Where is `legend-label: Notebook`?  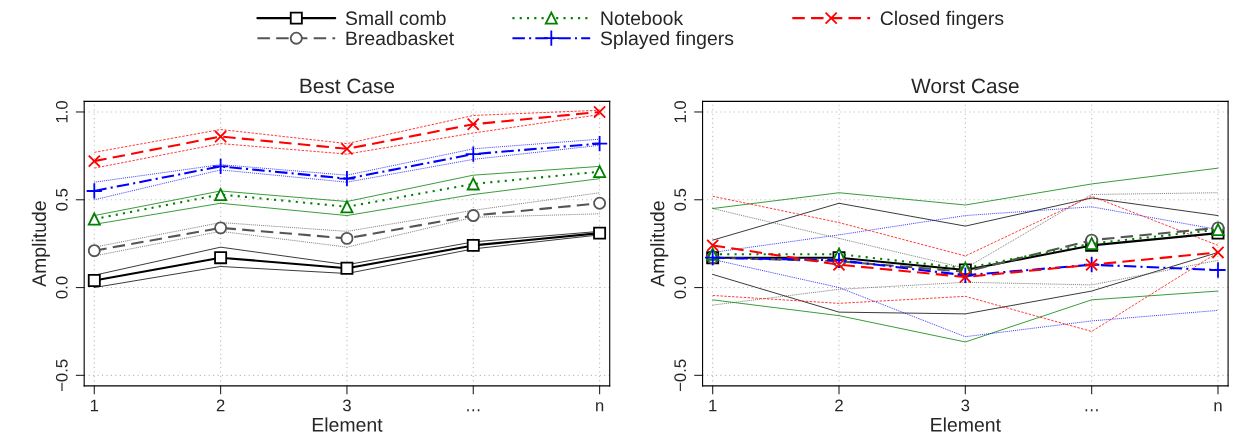
legend-label: Notebook is located at coordinates (642, 18).